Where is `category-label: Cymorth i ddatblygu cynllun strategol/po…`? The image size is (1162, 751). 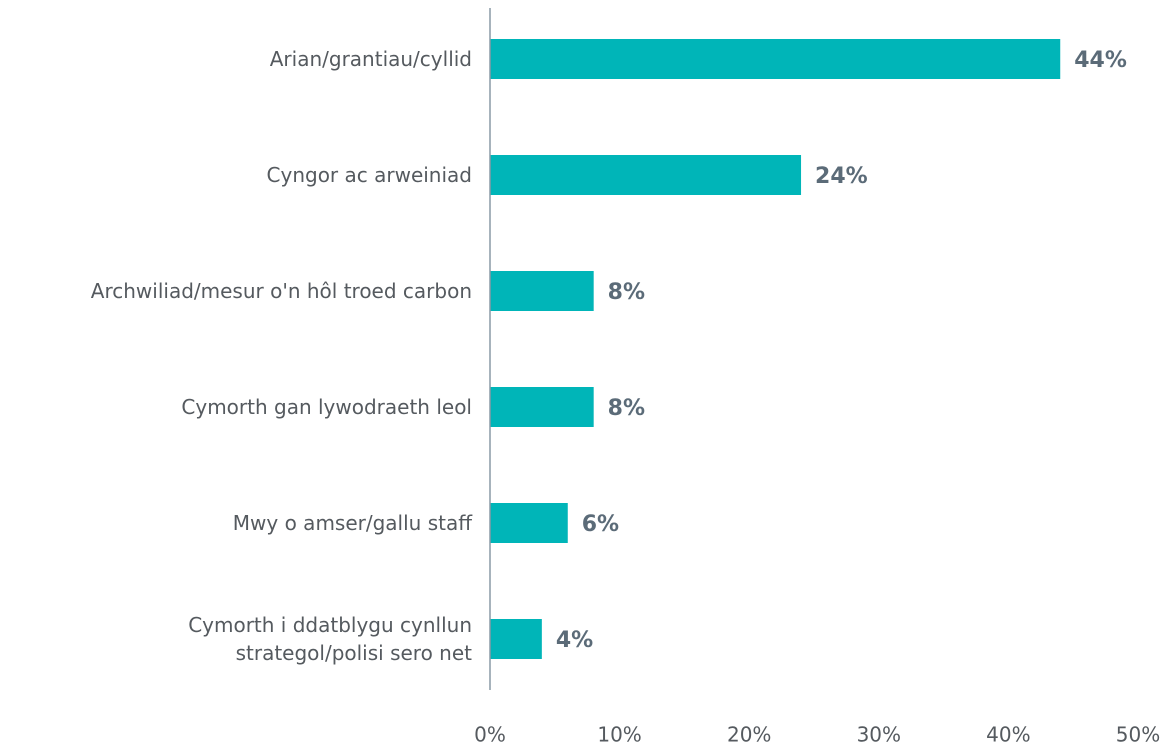
category-label: Cymorth i ddatblygu cynllun strategol/po… is located at coordinates (330, 639).